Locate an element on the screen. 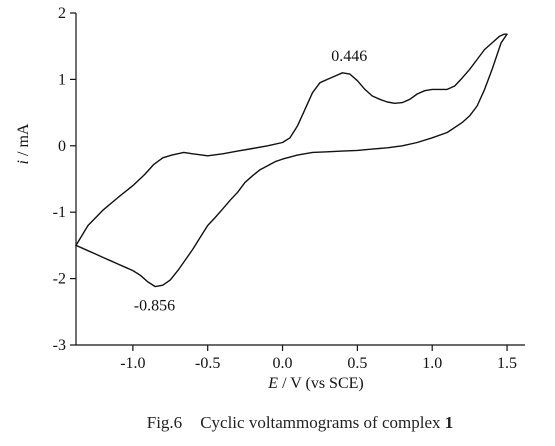 The width and height of the screenshot is (555, 446). y-tick-label: 0 is located at coordinates (62, 146).